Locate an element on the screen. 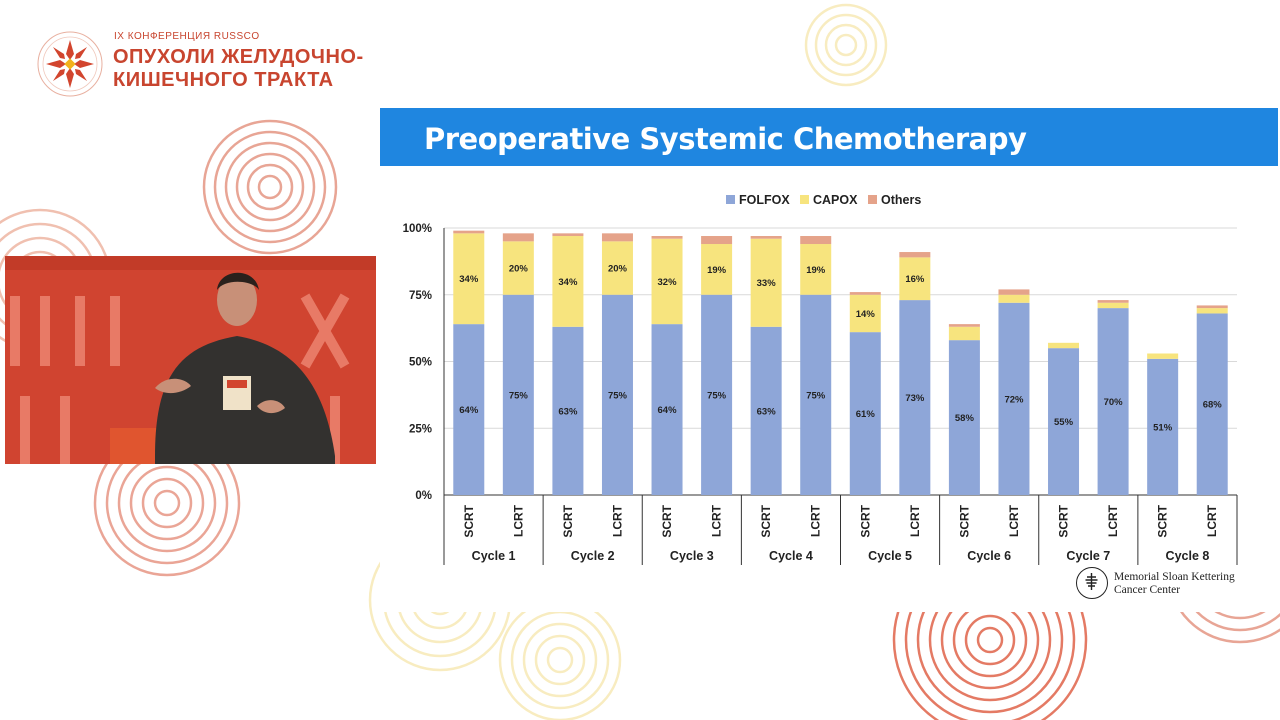 The image size is (1280, 720). data-label: 55% is located at coordinates (1064, 422).